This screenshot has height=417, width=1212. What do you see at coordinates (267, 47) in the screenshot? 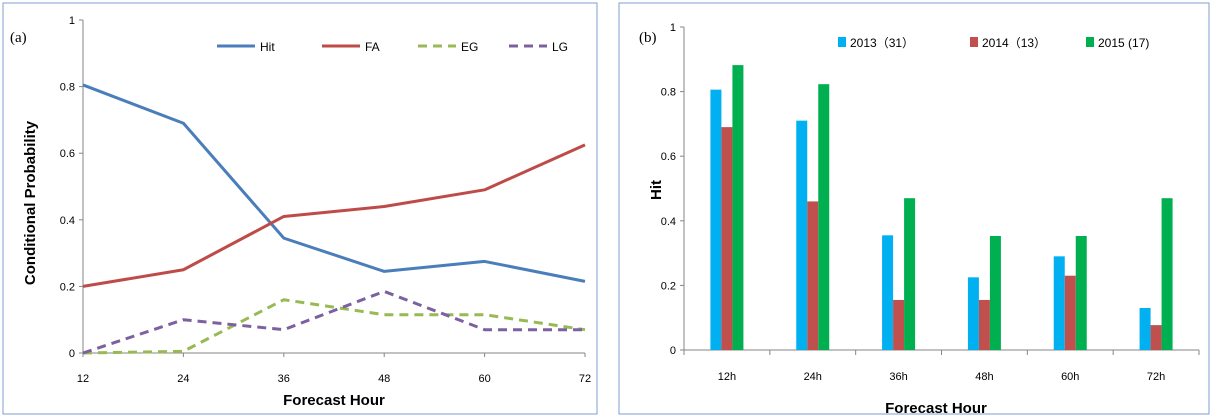
I see `legend-label: Hit` at bounding box center [267, 47].